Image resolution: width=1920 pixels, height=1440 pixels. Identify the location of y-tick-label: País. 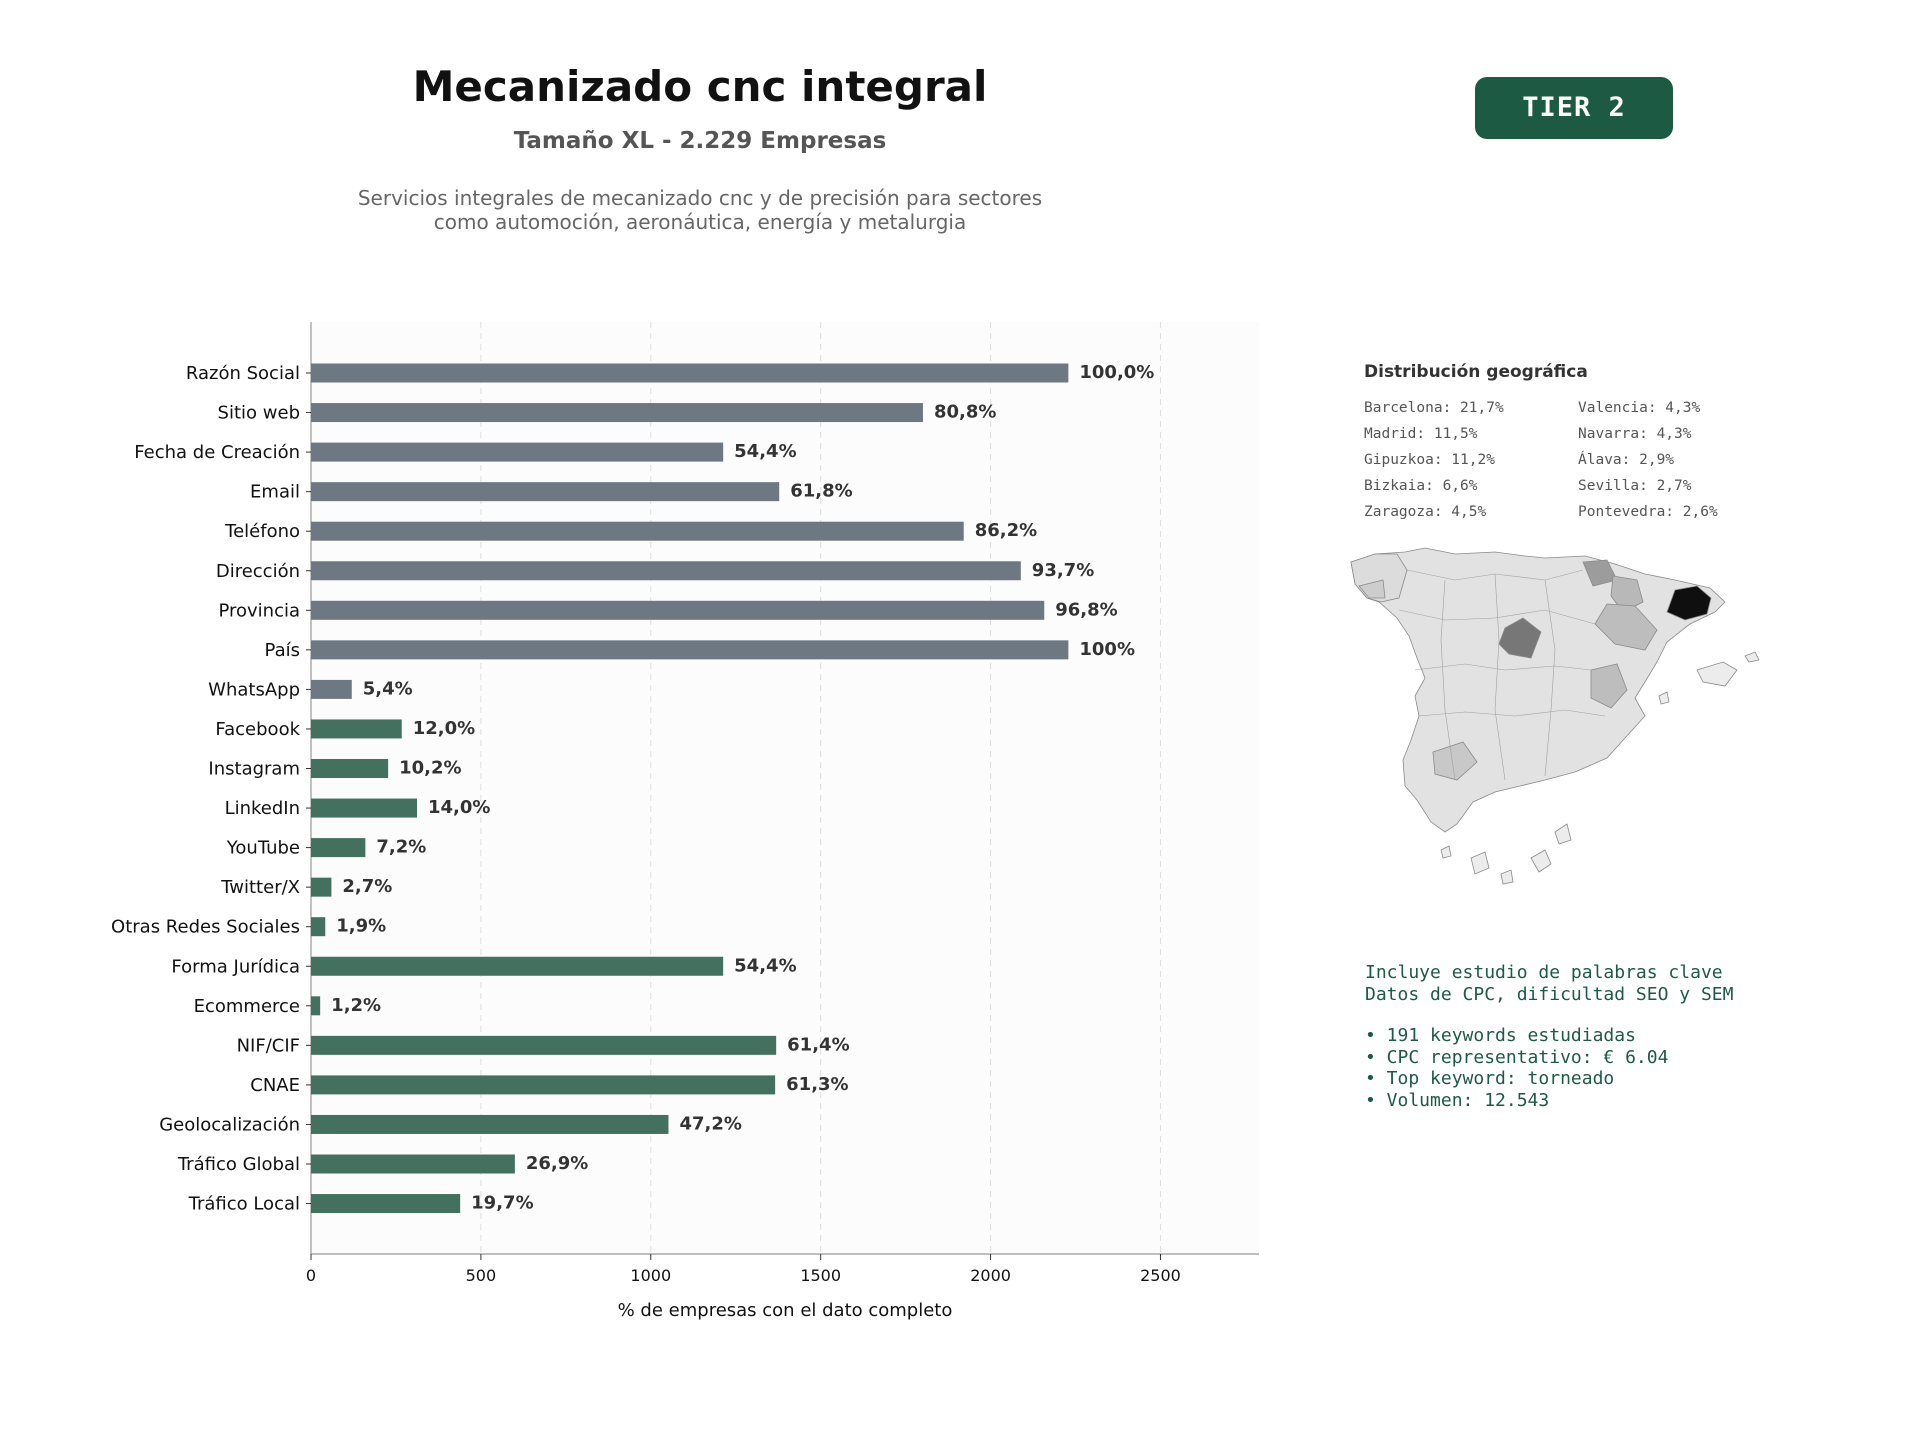
(282, 650).